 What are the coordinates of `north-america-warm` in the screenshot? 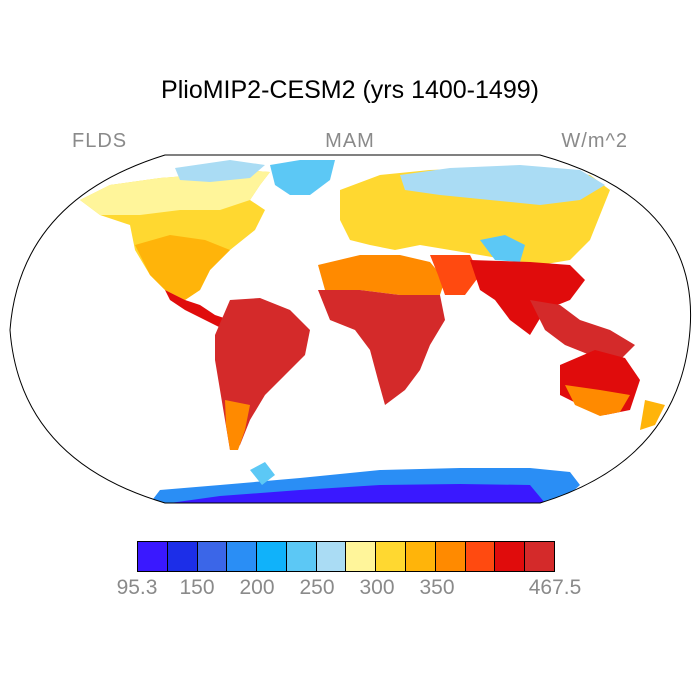 It's located at (182, 267).